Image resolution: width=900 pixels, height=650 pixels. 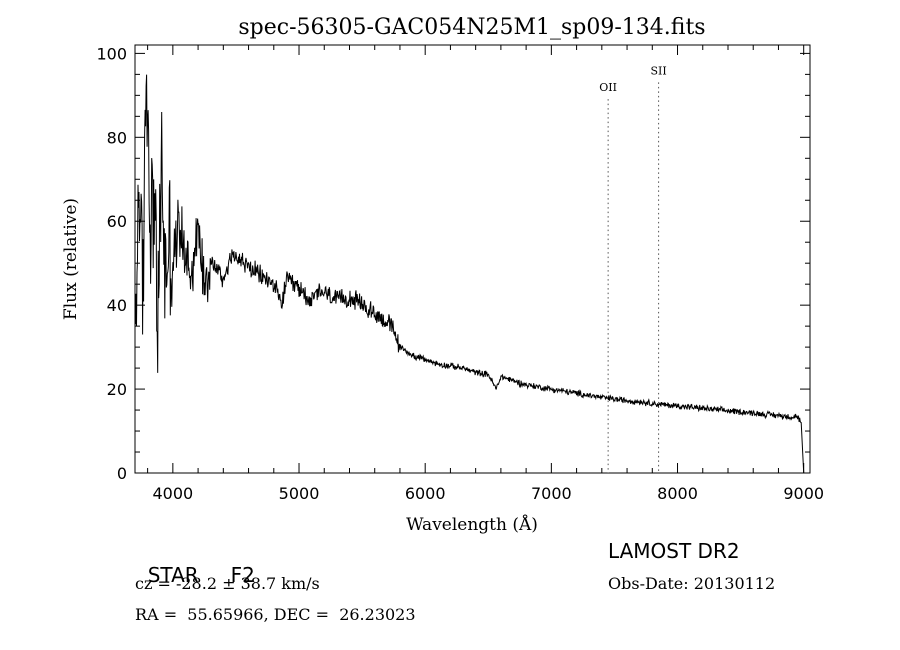 What do you see at coordinates (677, 493) in the screenshot?
I see `x-tick-label: 8000` at bounding box center [677, 493].